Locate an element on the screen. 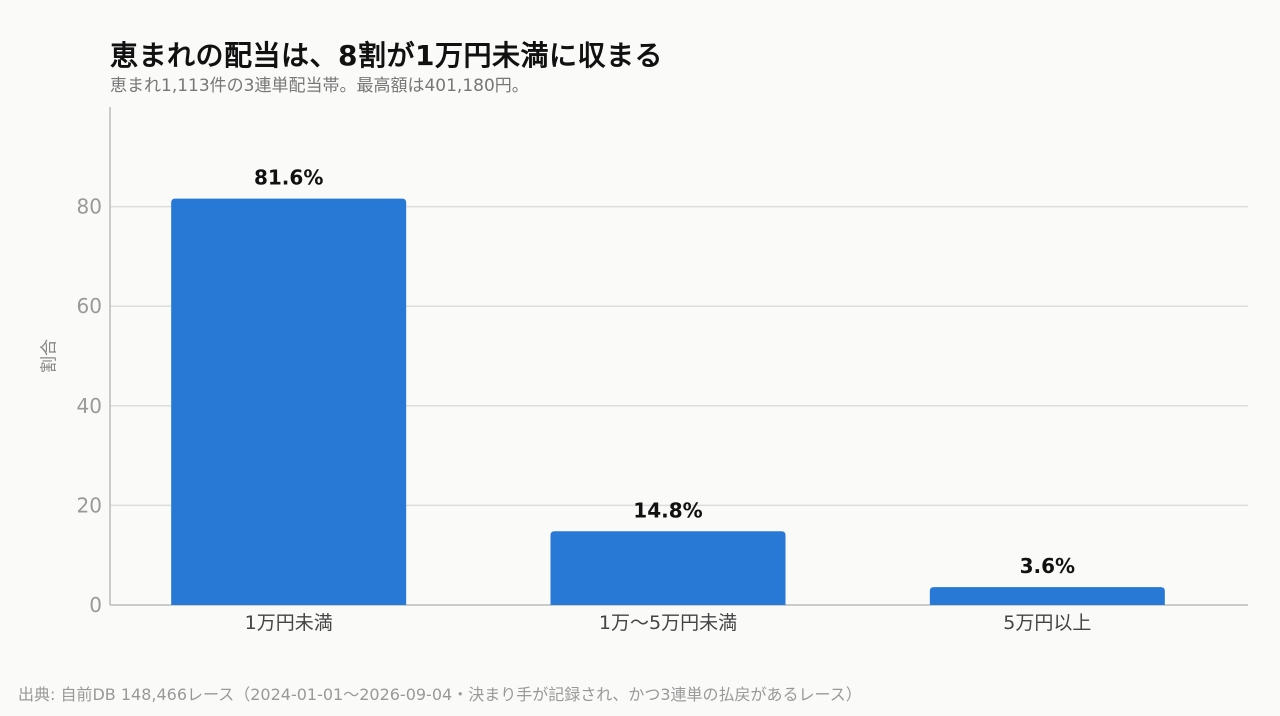  y-tick-label: 40 is located at coordinates (89, 406).